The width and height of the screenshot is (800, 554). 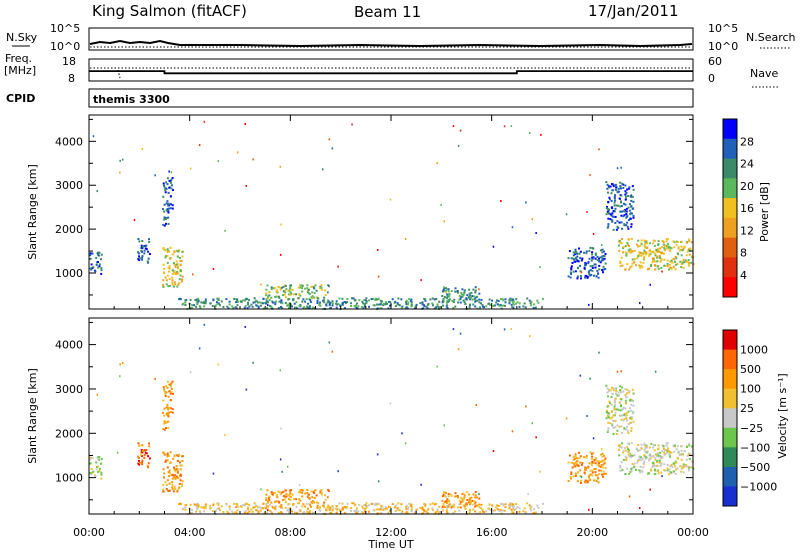 What do you see at coordinates (69, 478) in the screenshot?
I see `y-tick-label: 1000` at bounding box center [69, 478].